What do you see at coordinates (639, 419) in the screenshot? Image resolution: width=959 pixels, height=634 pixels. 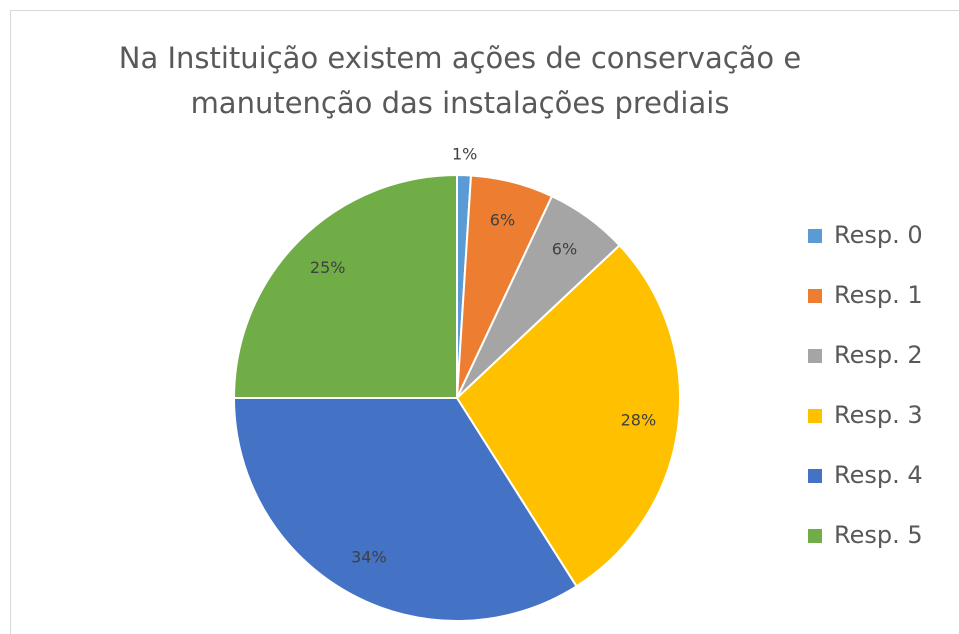 I see `data-label: 28%` at bounding box center [639, 419].